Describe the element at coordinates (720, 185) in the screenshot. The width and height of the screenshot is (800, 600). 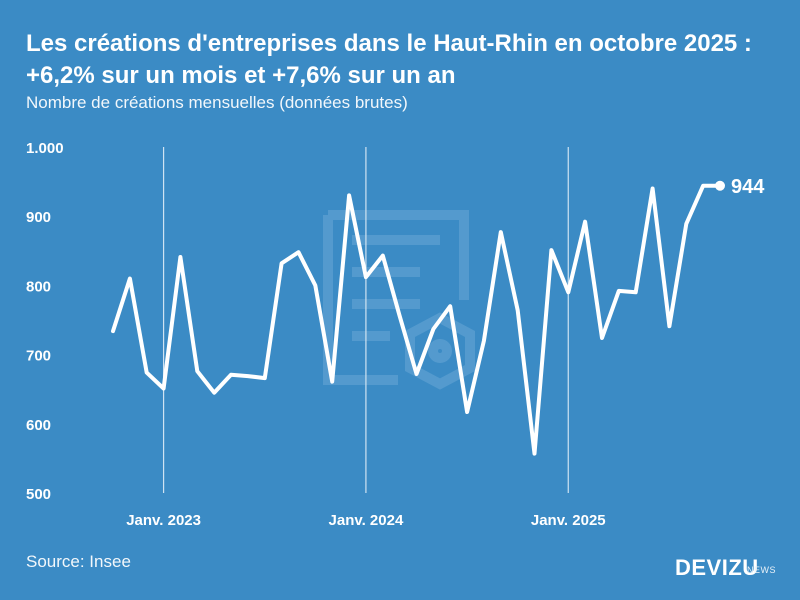
I see `last-value-marker` at that location.